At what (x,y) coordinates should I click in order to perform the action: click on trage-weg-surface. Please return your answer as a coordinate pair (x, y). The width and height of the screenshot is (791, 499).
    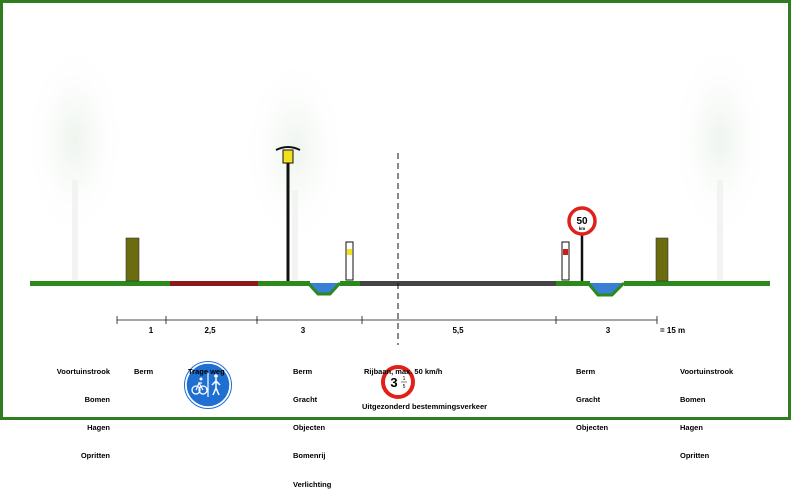
    Looking at the image, I should click on (214, 283).